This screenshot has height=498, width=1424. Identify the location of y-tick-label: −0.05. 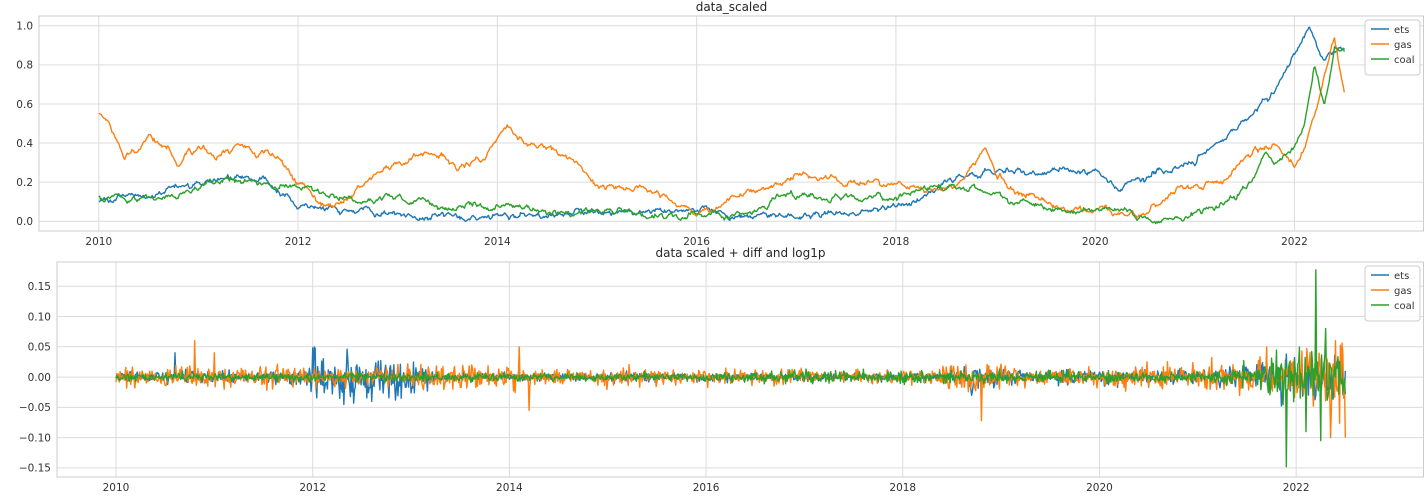
(35, 408).